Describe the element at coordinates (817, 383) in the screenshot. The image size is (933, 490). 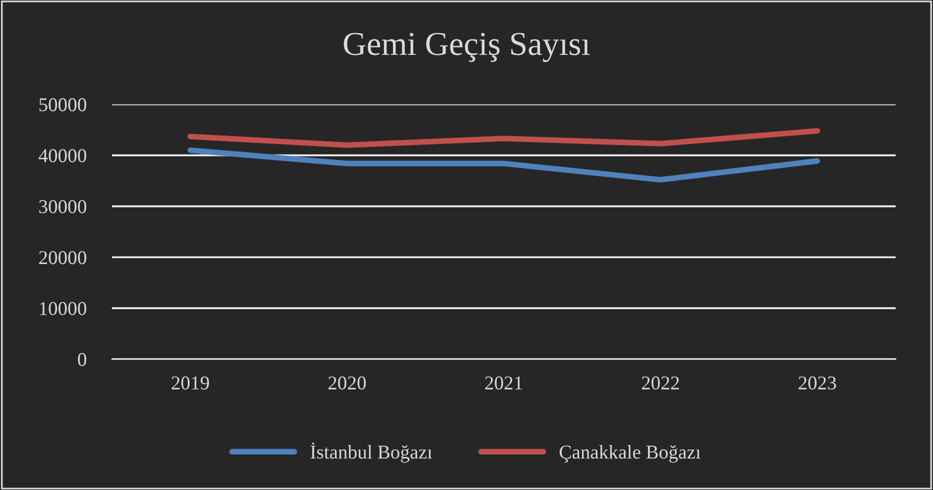
I see `x-tick-label: 2023` at that location.